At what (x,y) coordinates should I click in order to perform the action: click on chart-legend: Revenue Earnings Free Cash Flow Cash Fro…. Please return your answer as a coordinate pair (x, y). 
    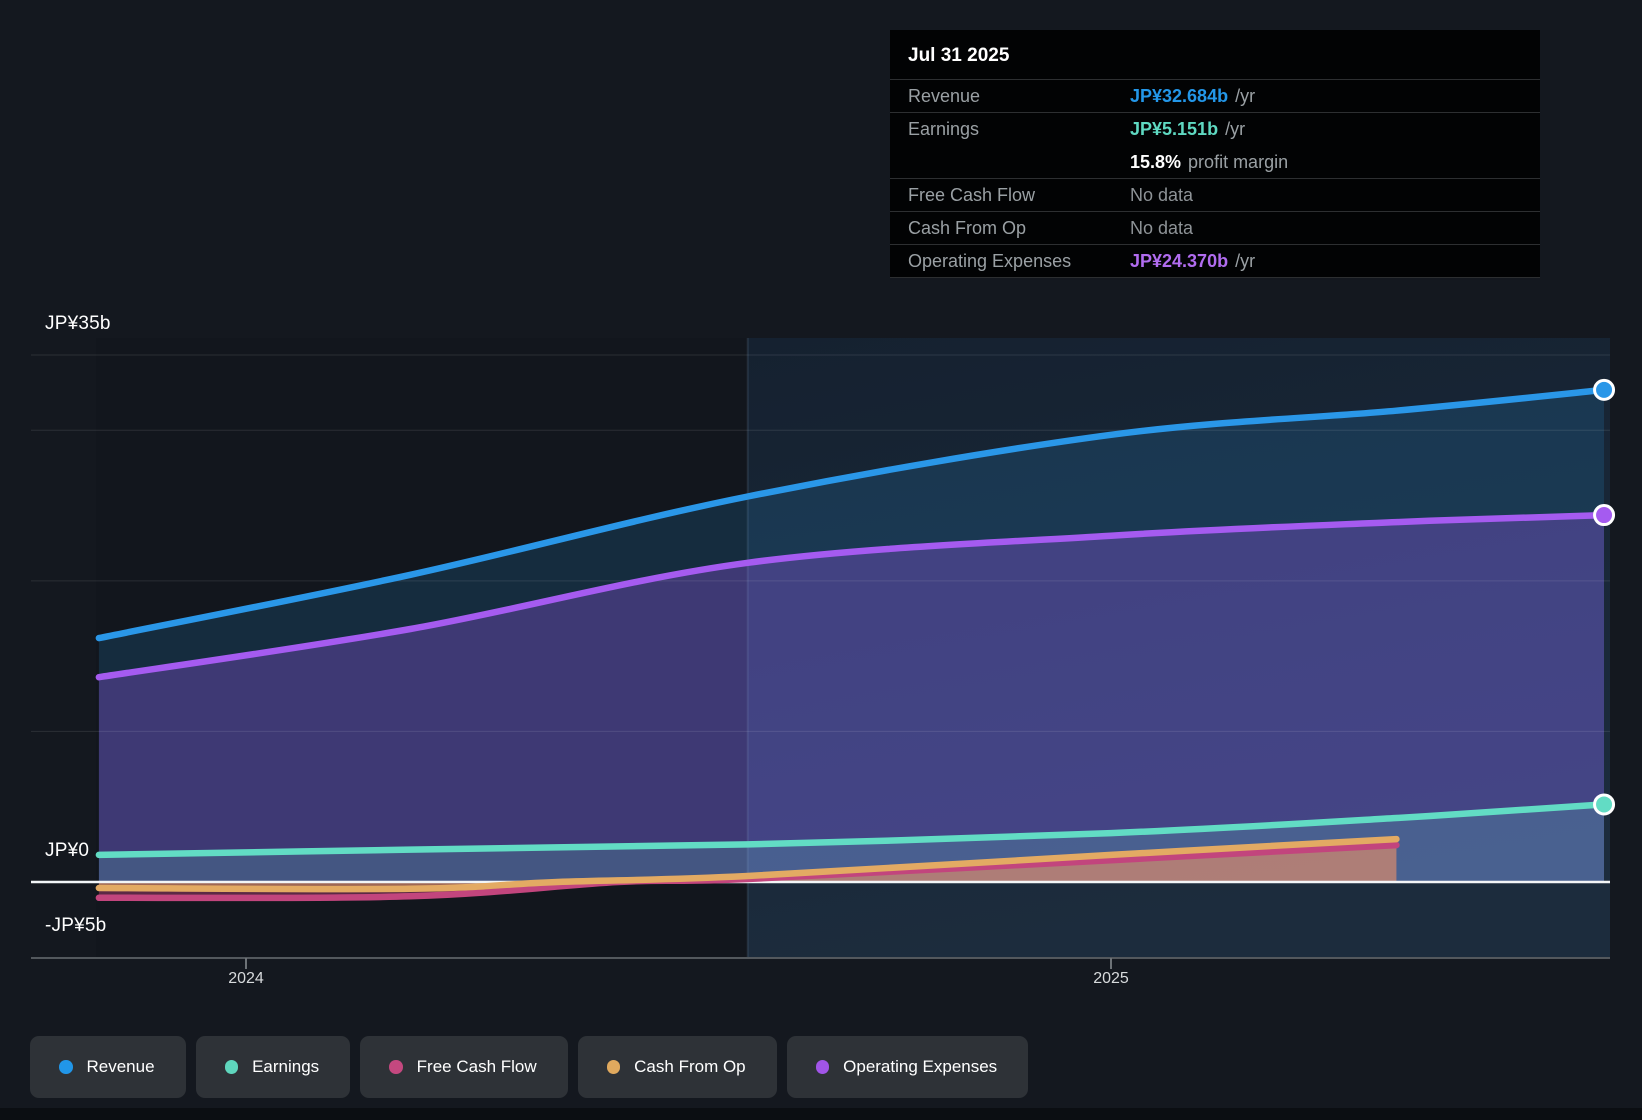
    Looking at the image, I should click on (529, 1067).